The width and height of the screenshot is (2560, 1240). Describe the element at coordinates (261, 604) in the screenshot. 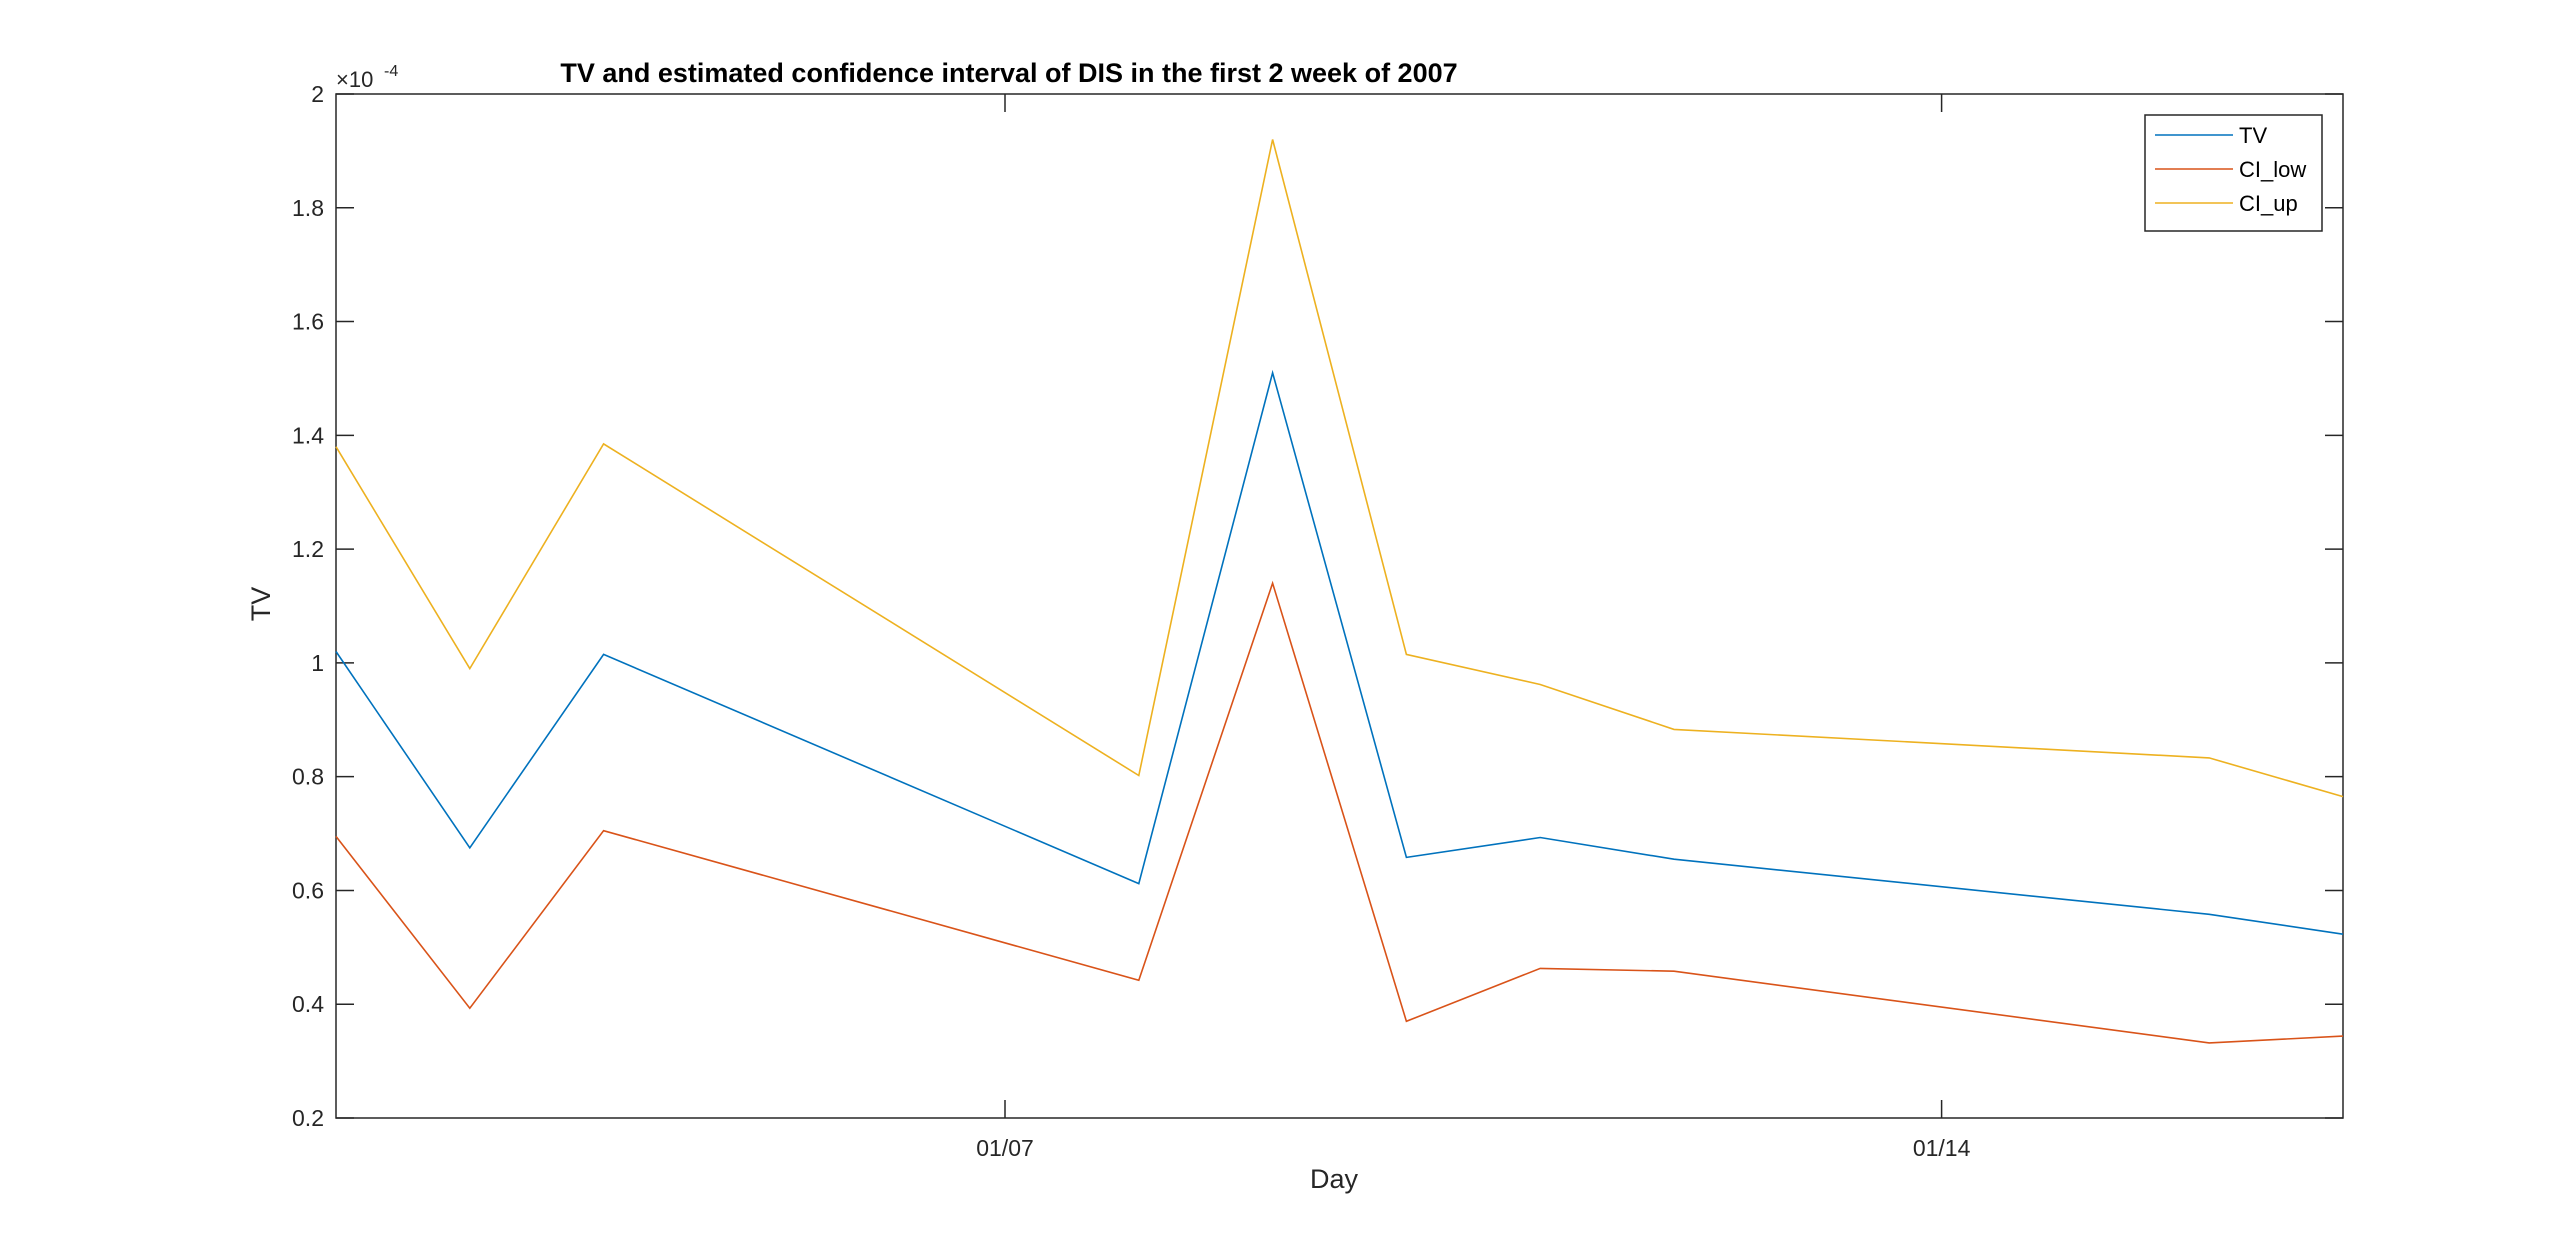

I see `y-axis-label: TV` at that location.